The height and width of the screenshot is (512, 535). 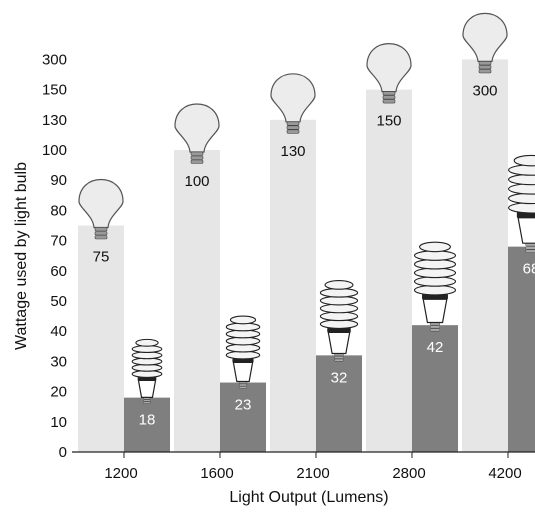 I want to click on y-tick-label: 0, so click(x=63, y=452).